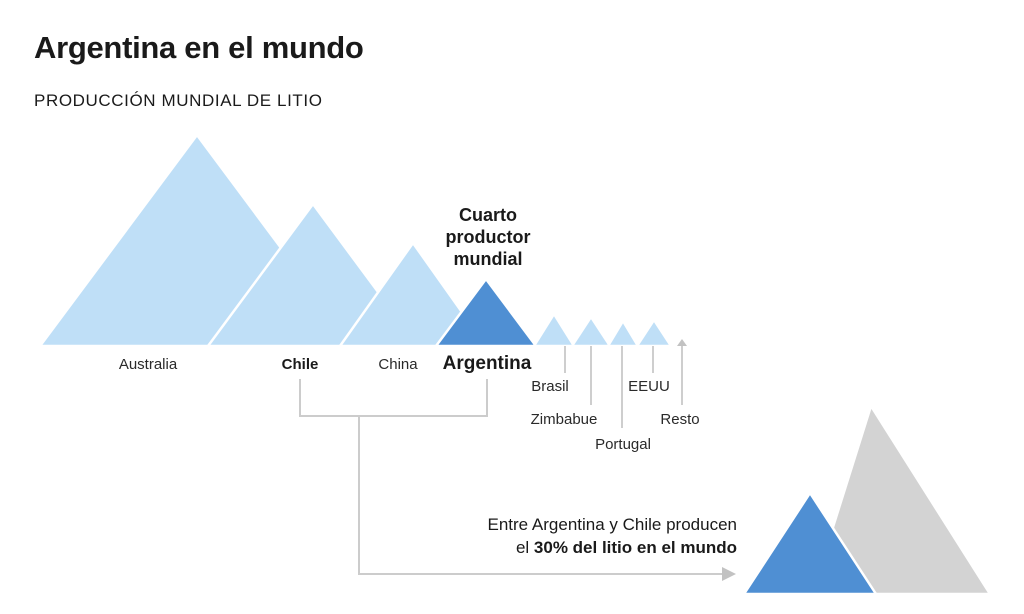 This screenshot has height=614, width=1024. I want to click on bracket-line, so click(510, 477).